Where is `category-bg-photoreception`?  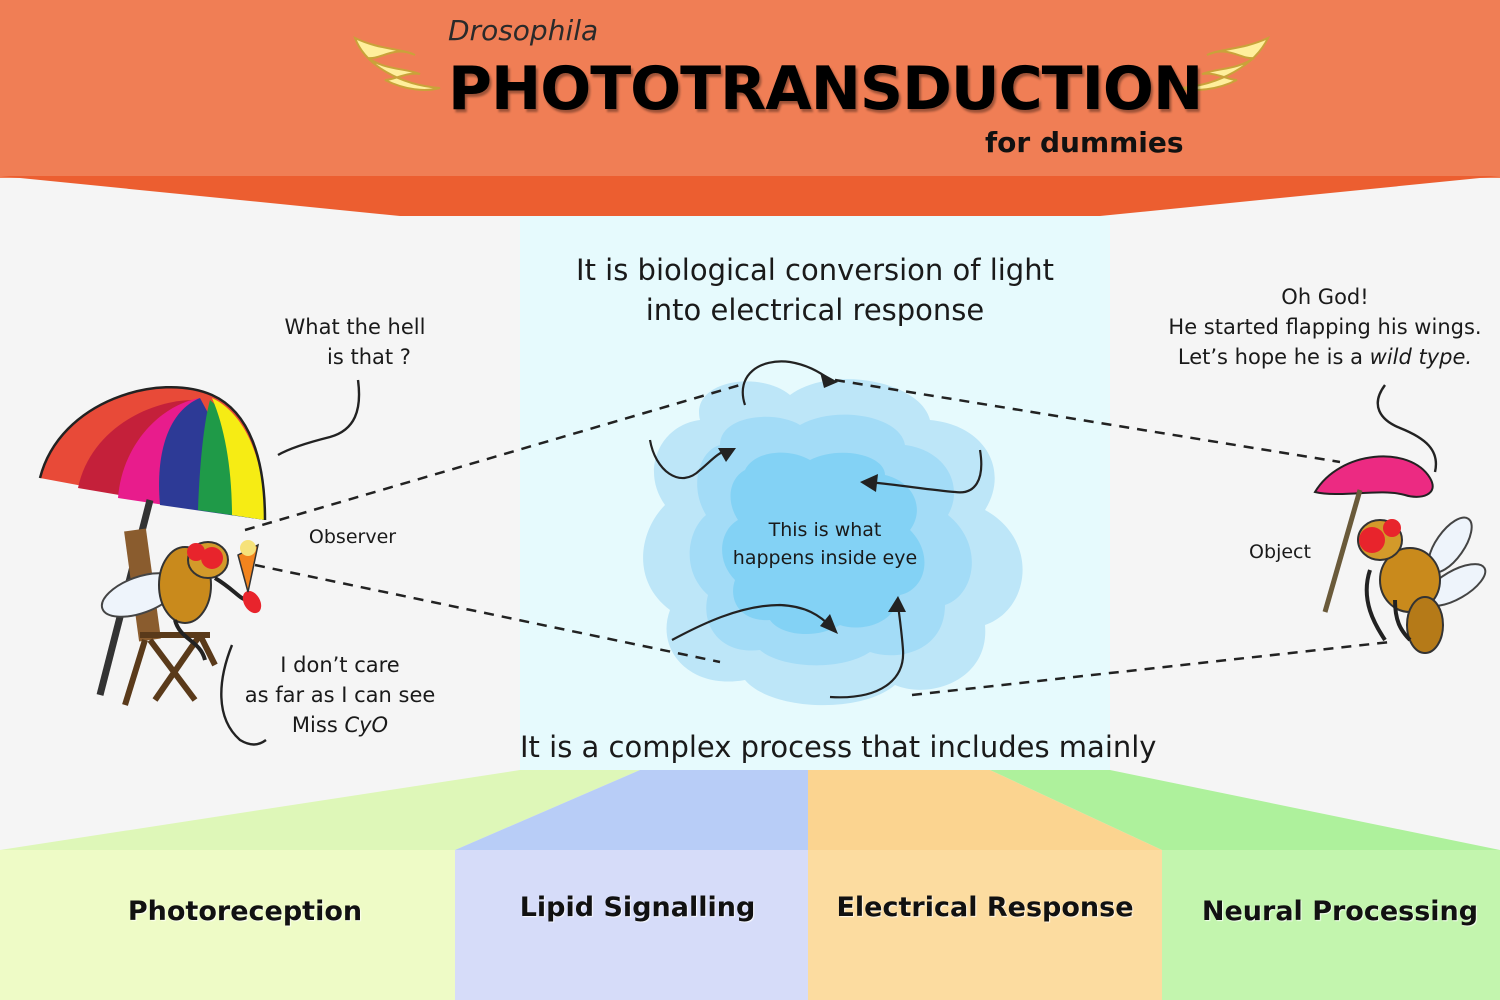
category-bg-photoreception is located at coordinates (227, 925).